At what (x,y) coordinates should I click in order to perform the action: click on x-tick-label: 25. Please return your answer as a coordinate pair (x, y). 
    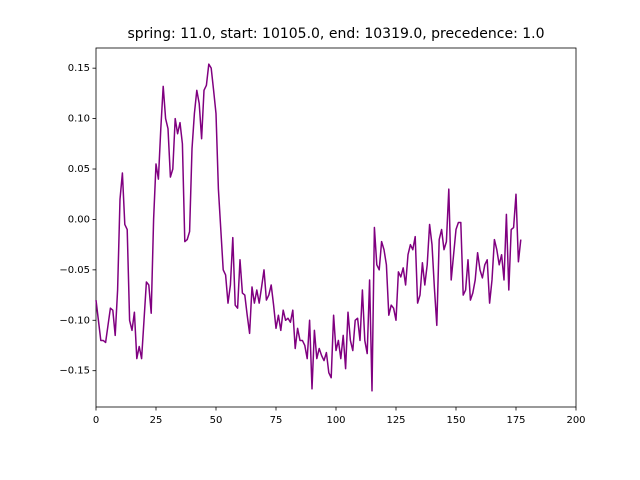
    Looking at the image, I should click on (156, 420).